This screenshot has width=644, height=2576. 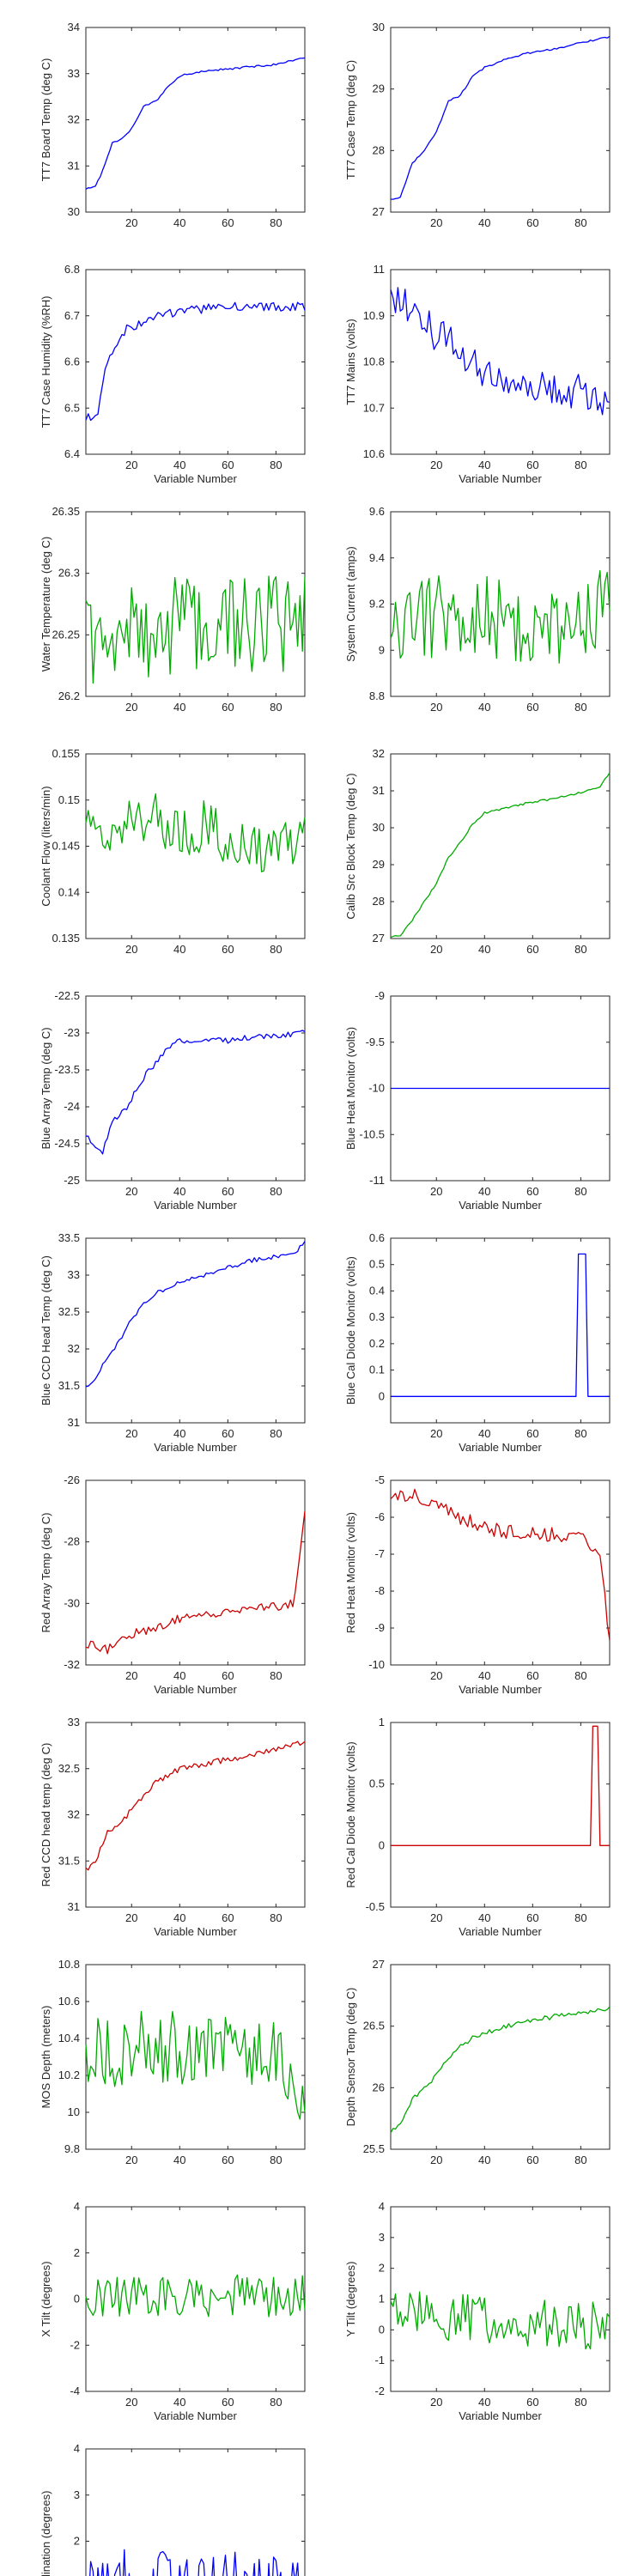 I want to click on y-axis-label: Water Temperature (deg C), so click(x=45, y=605).